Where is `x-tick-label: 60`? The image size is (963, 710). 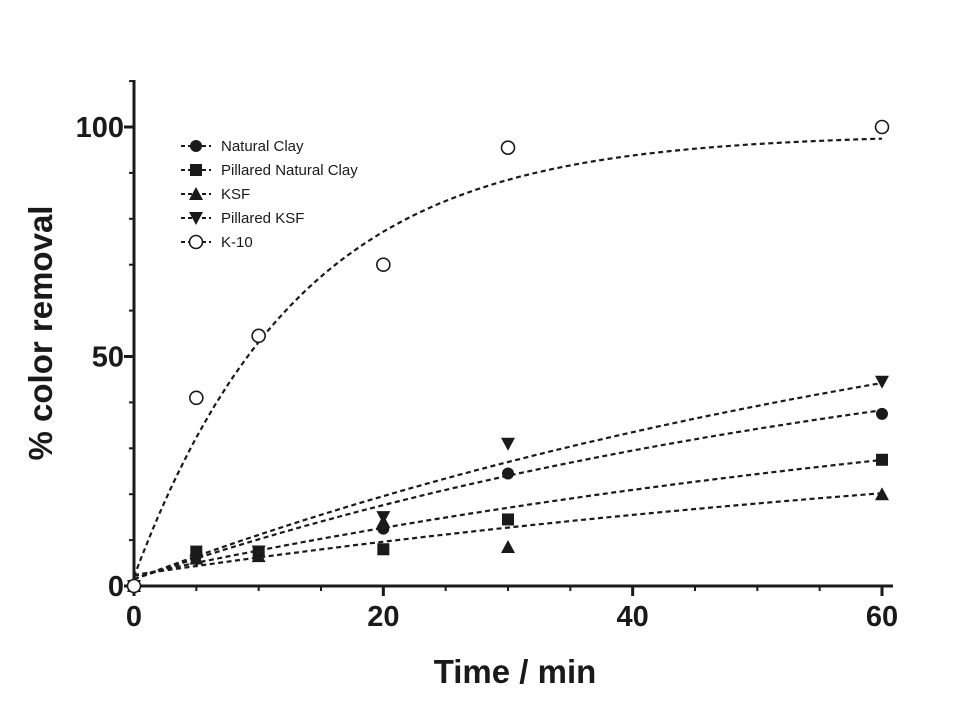
x-tick-label: 60 is located at coordinates (882, 617).